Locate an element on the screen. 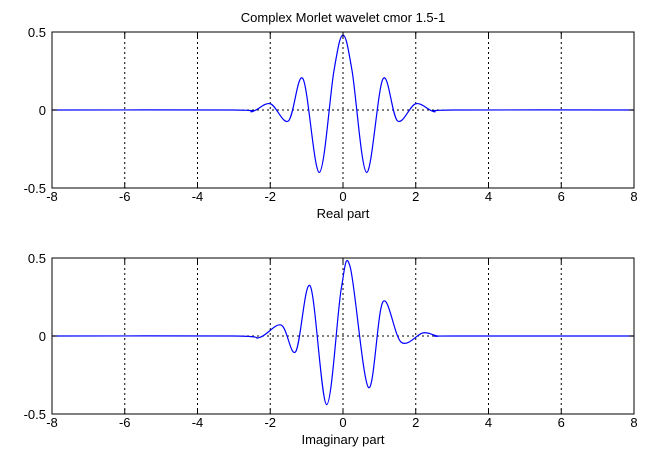  chart-title: Complex Morlet wavelet cmor 1.5-1 is located at coordinates (343, 17).